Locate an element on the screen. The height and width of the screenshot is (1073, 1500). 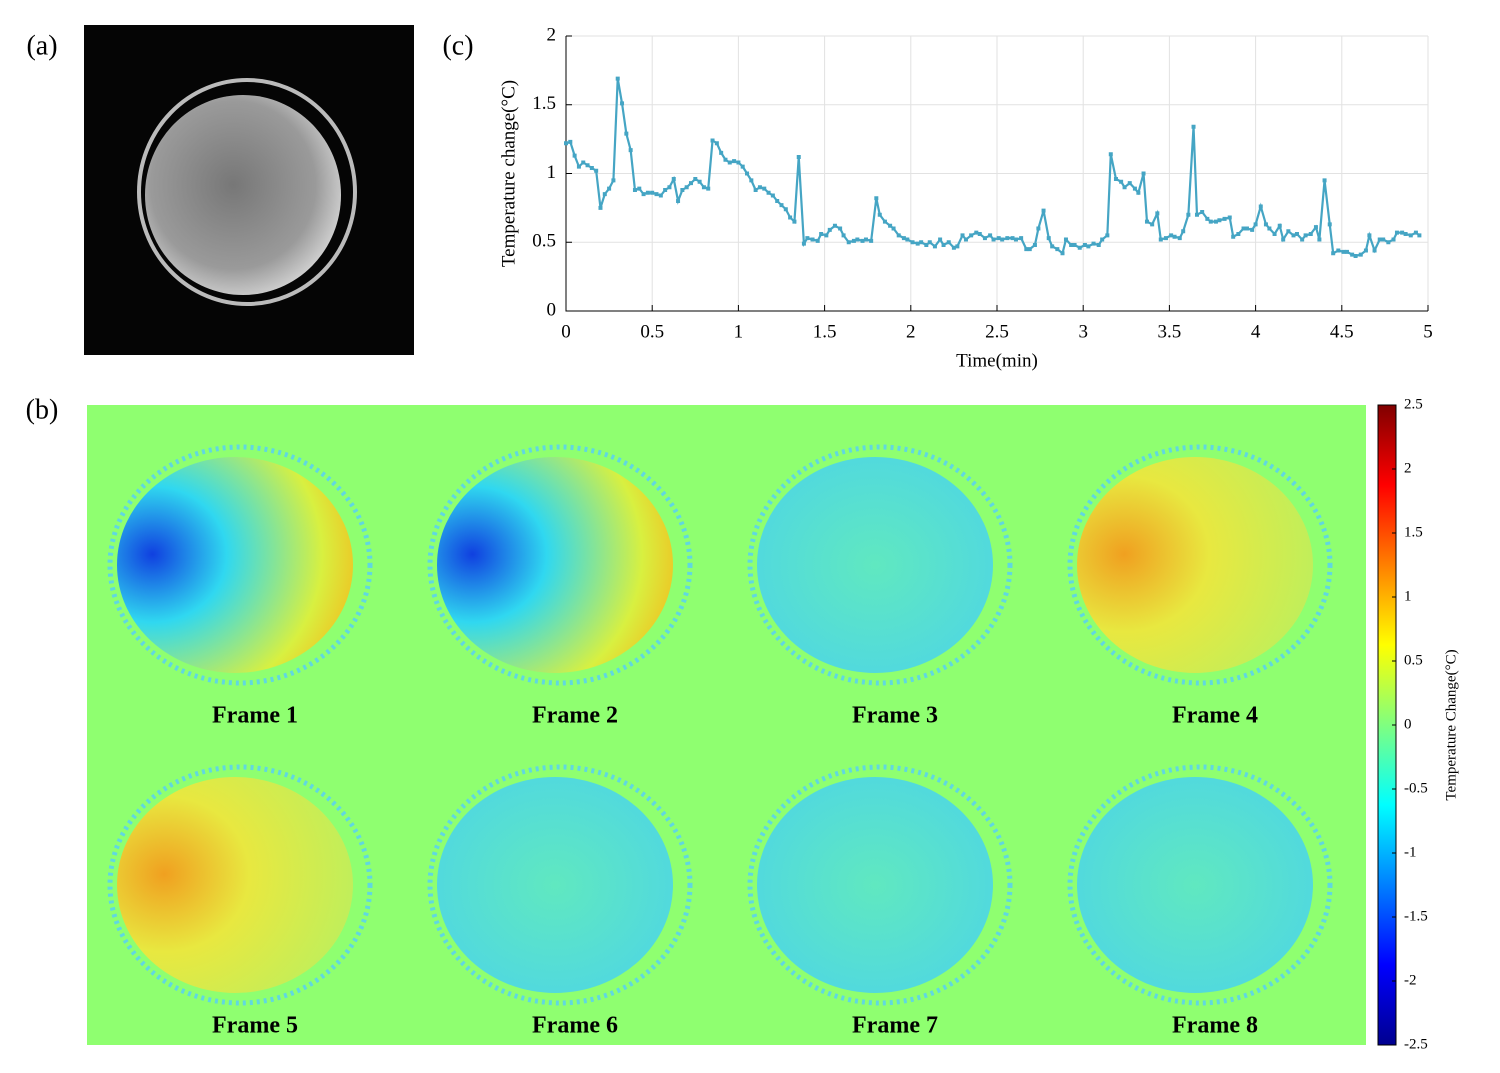
frame-ring is located at coordinates (240, 565).